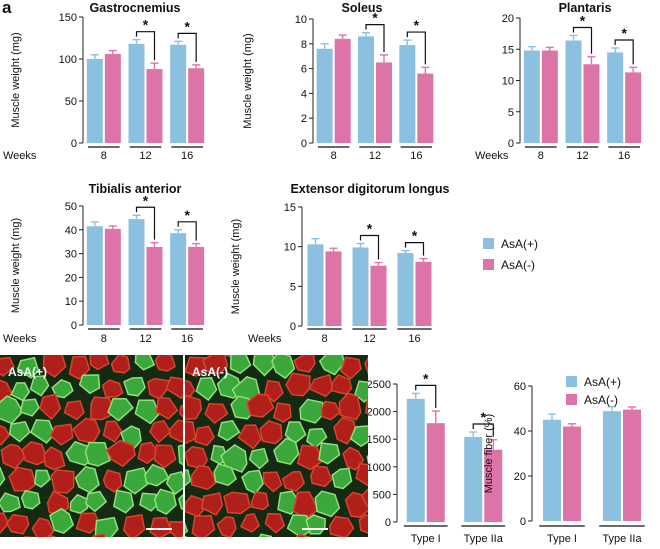 The height and width of the screenshot is (549, 660). I want to click on y-tick-label: 1500, so click(379, 440).